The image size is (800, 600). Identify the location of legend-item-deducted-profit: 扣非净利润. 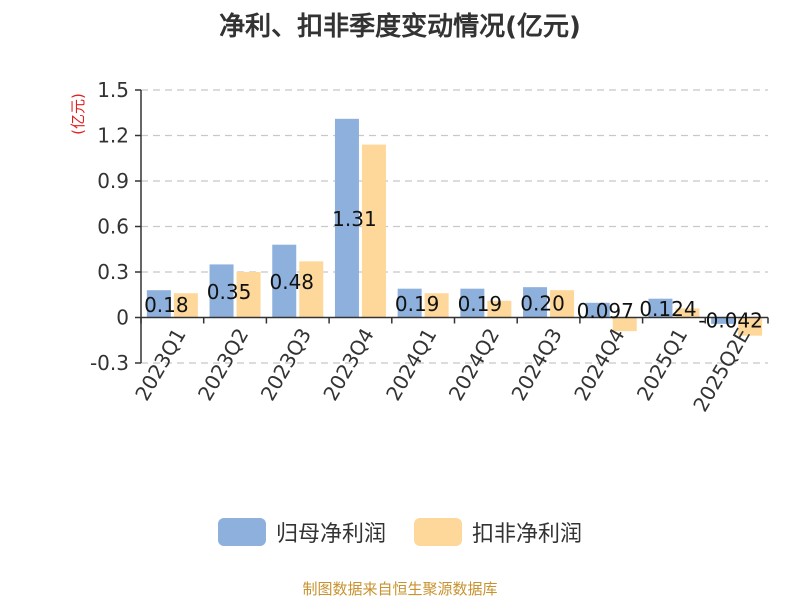
(498, 532).